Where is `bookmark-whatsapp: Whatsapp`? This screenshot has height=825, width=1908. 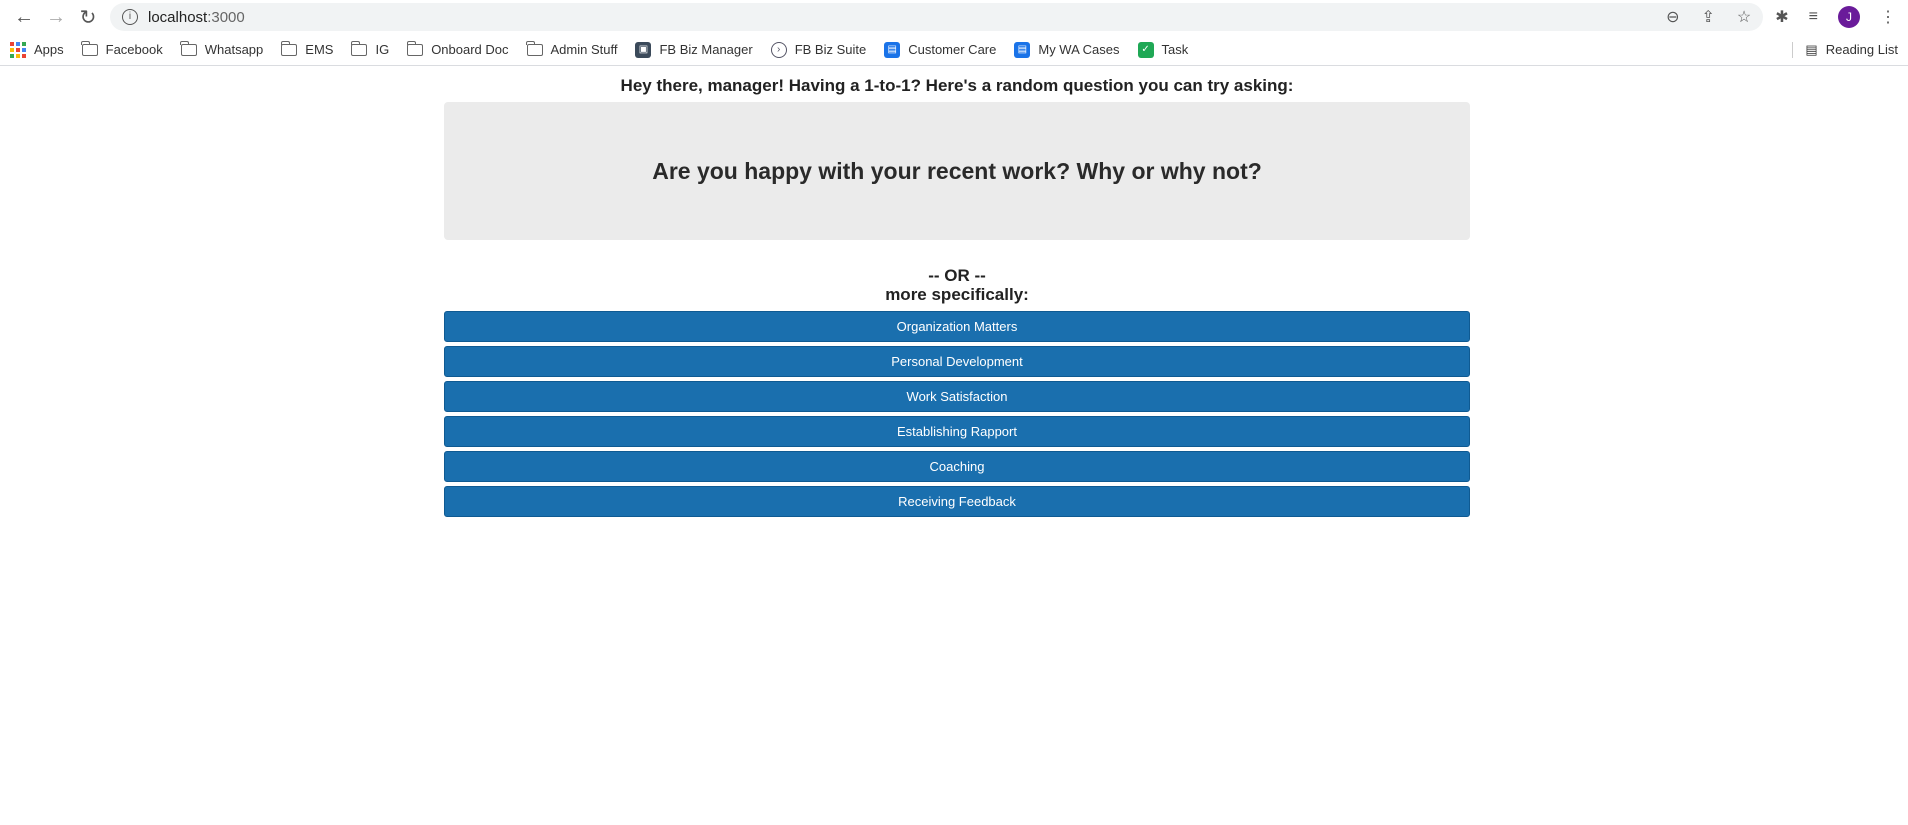
bookmark-whatsapp: Whatsapp is located at coordinates (222, 48).